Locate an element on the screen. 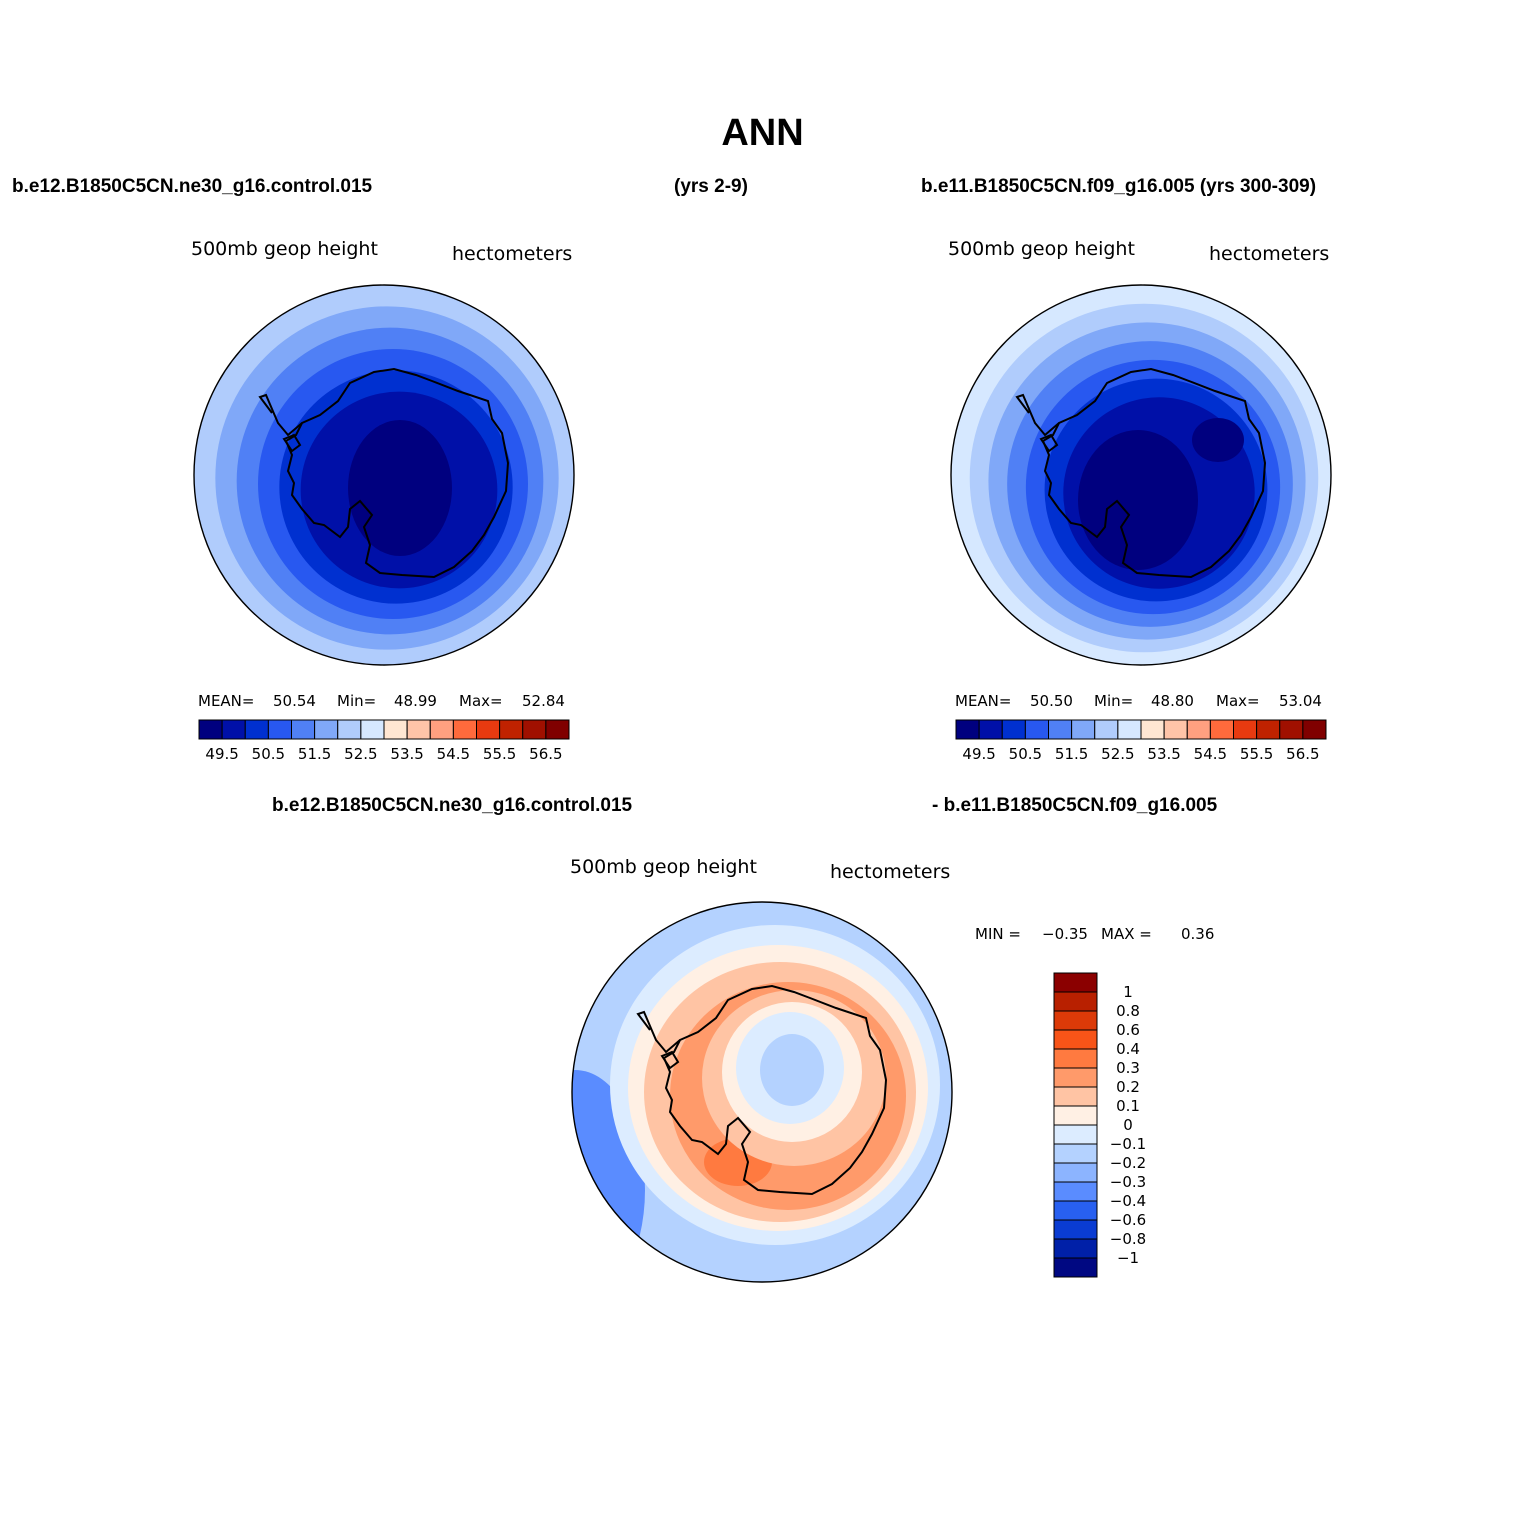 This screenshot has width=1525, height=1525. panel2-min-label: Min= is located at coordinates (1114, 701).